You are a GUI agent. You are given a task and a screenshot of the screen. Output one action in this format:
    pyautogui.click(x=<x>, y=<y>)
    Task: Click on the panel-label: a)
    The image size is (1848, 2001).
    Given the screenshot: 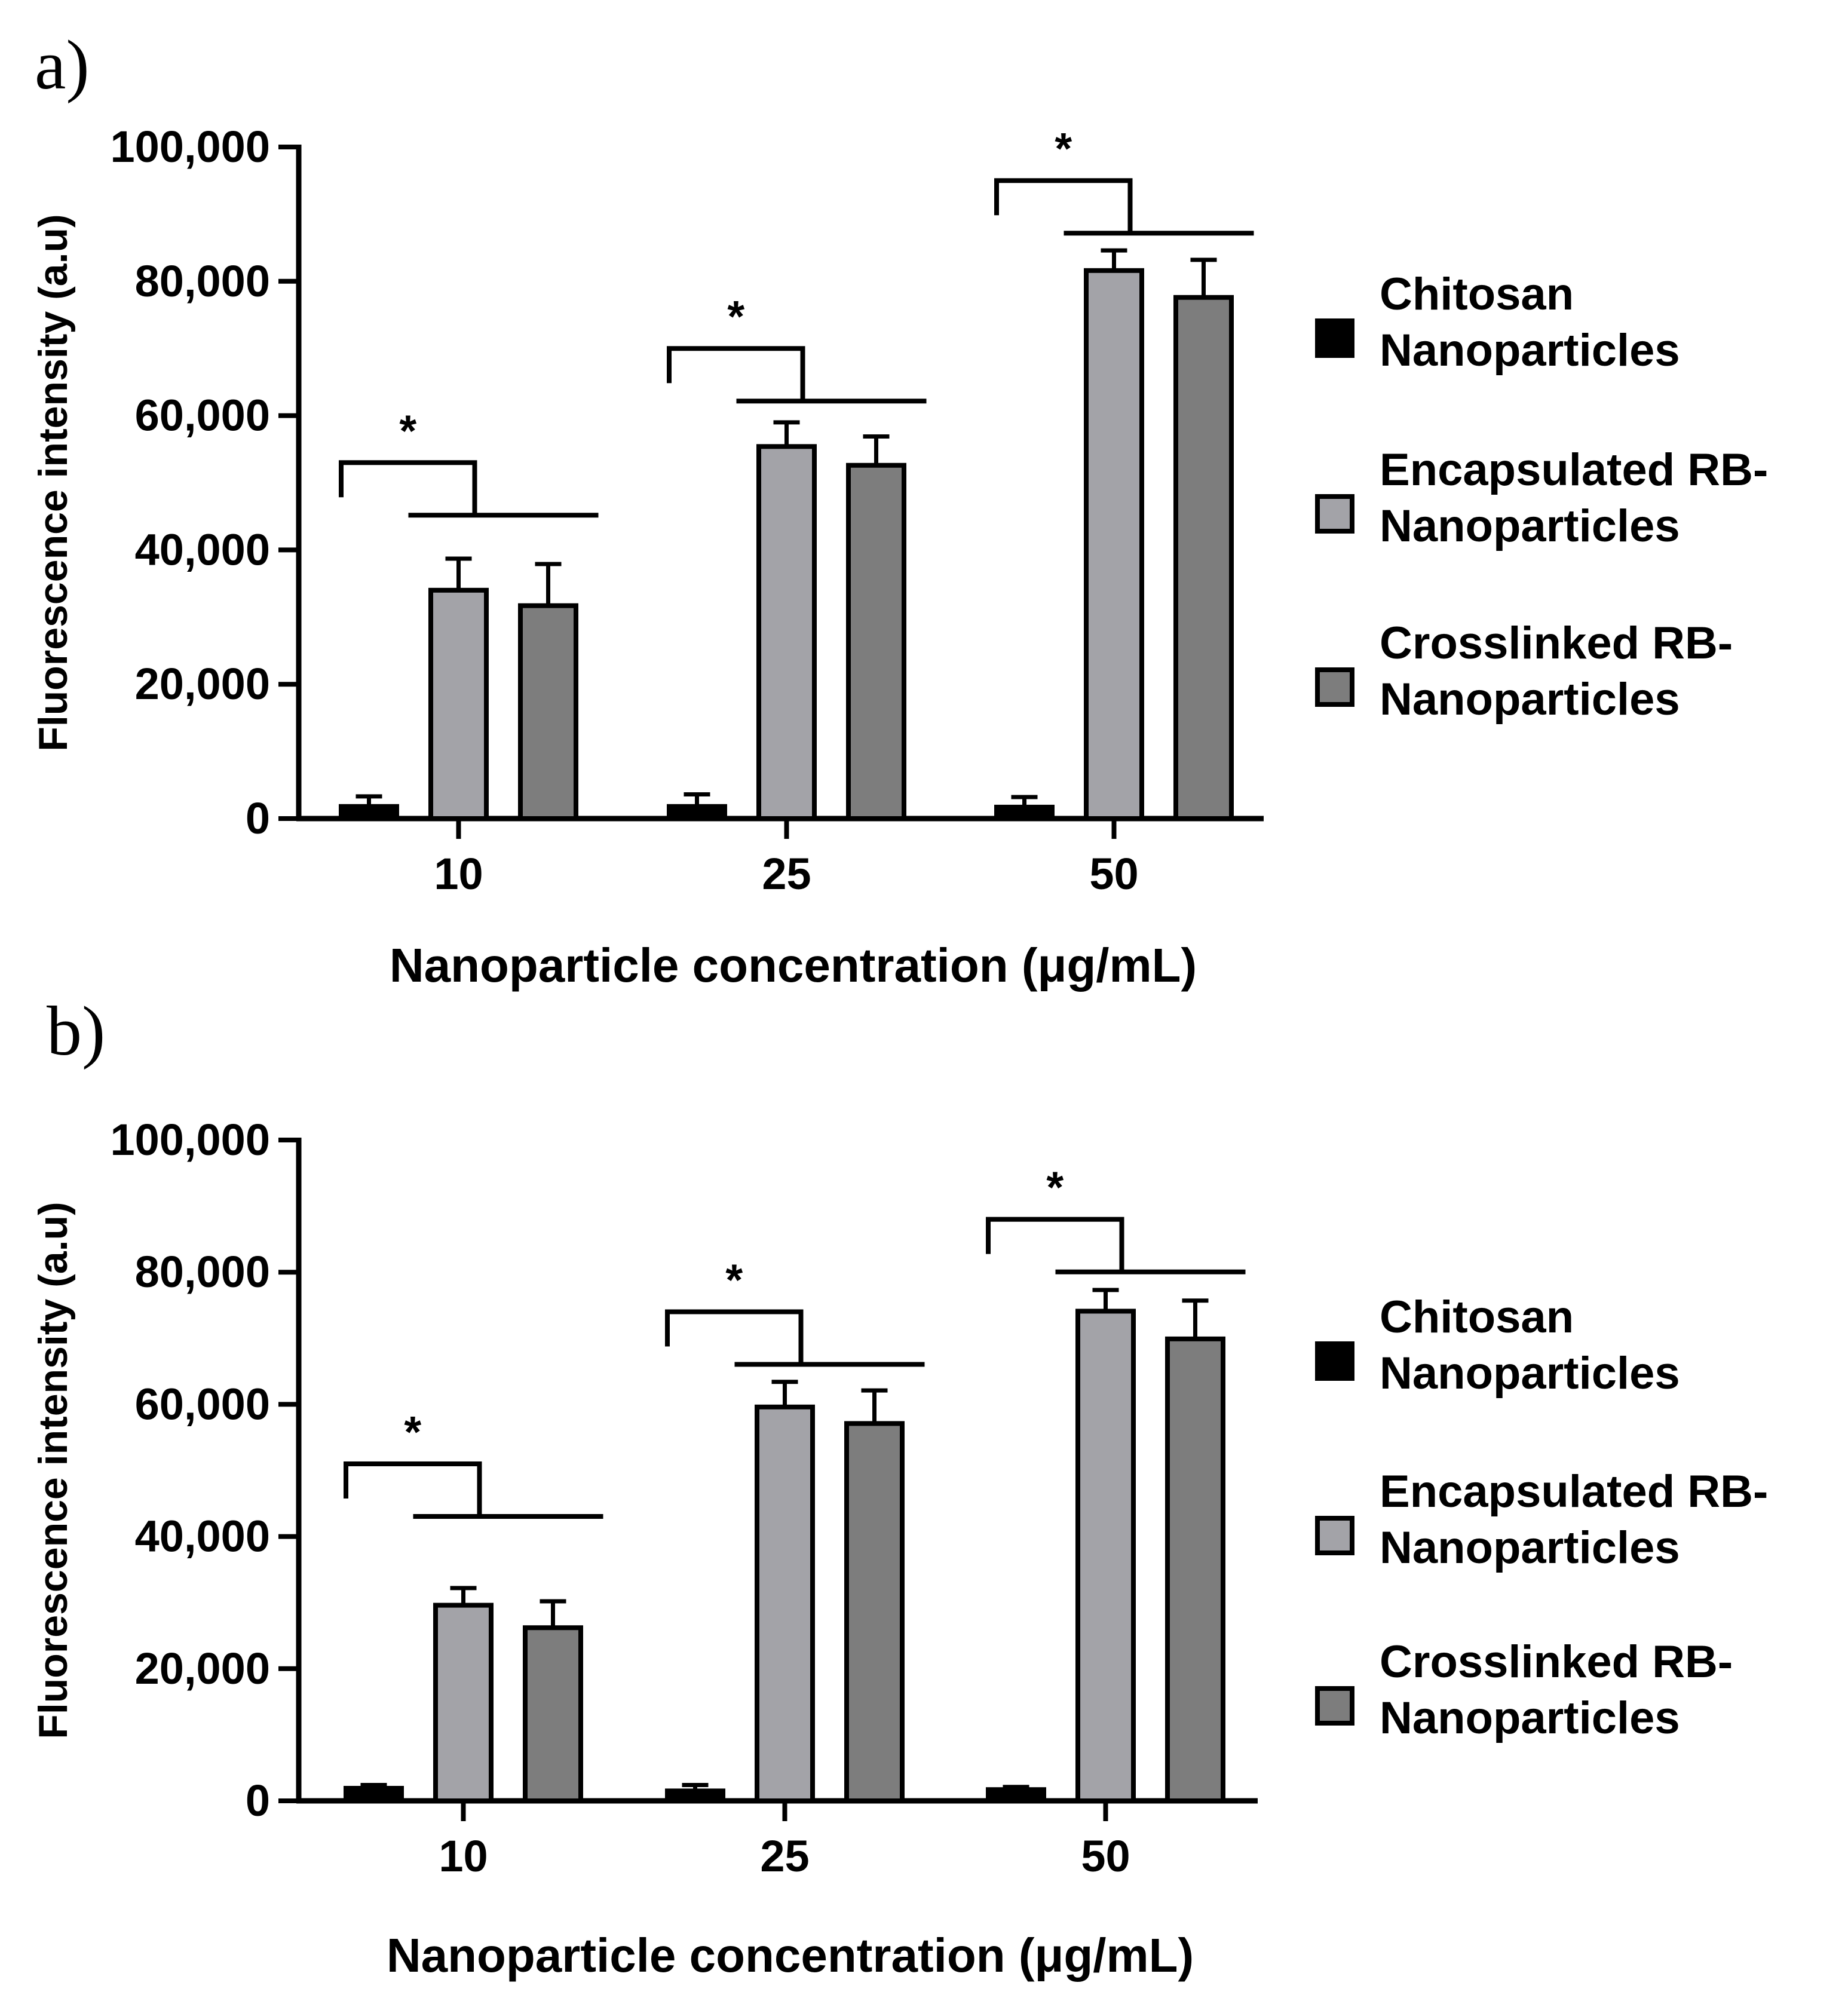 What is the action you would take?
    pyautogui.click(x=62, y=65)
    